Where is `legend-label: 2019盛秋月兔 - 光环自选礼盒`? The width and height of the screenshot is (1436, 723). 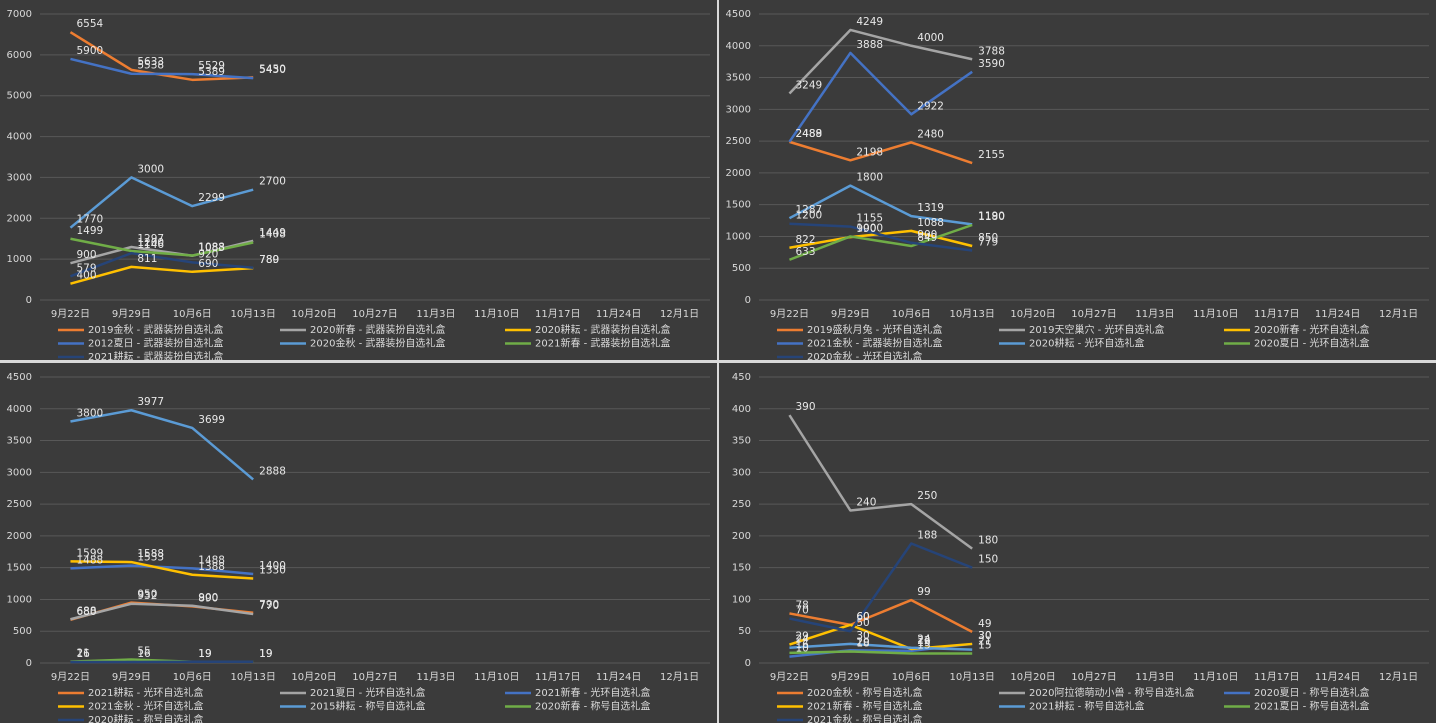 legend-label: 2019盛秋月兔 - 光环自选礼盒 is located at coordinates (874, 329).